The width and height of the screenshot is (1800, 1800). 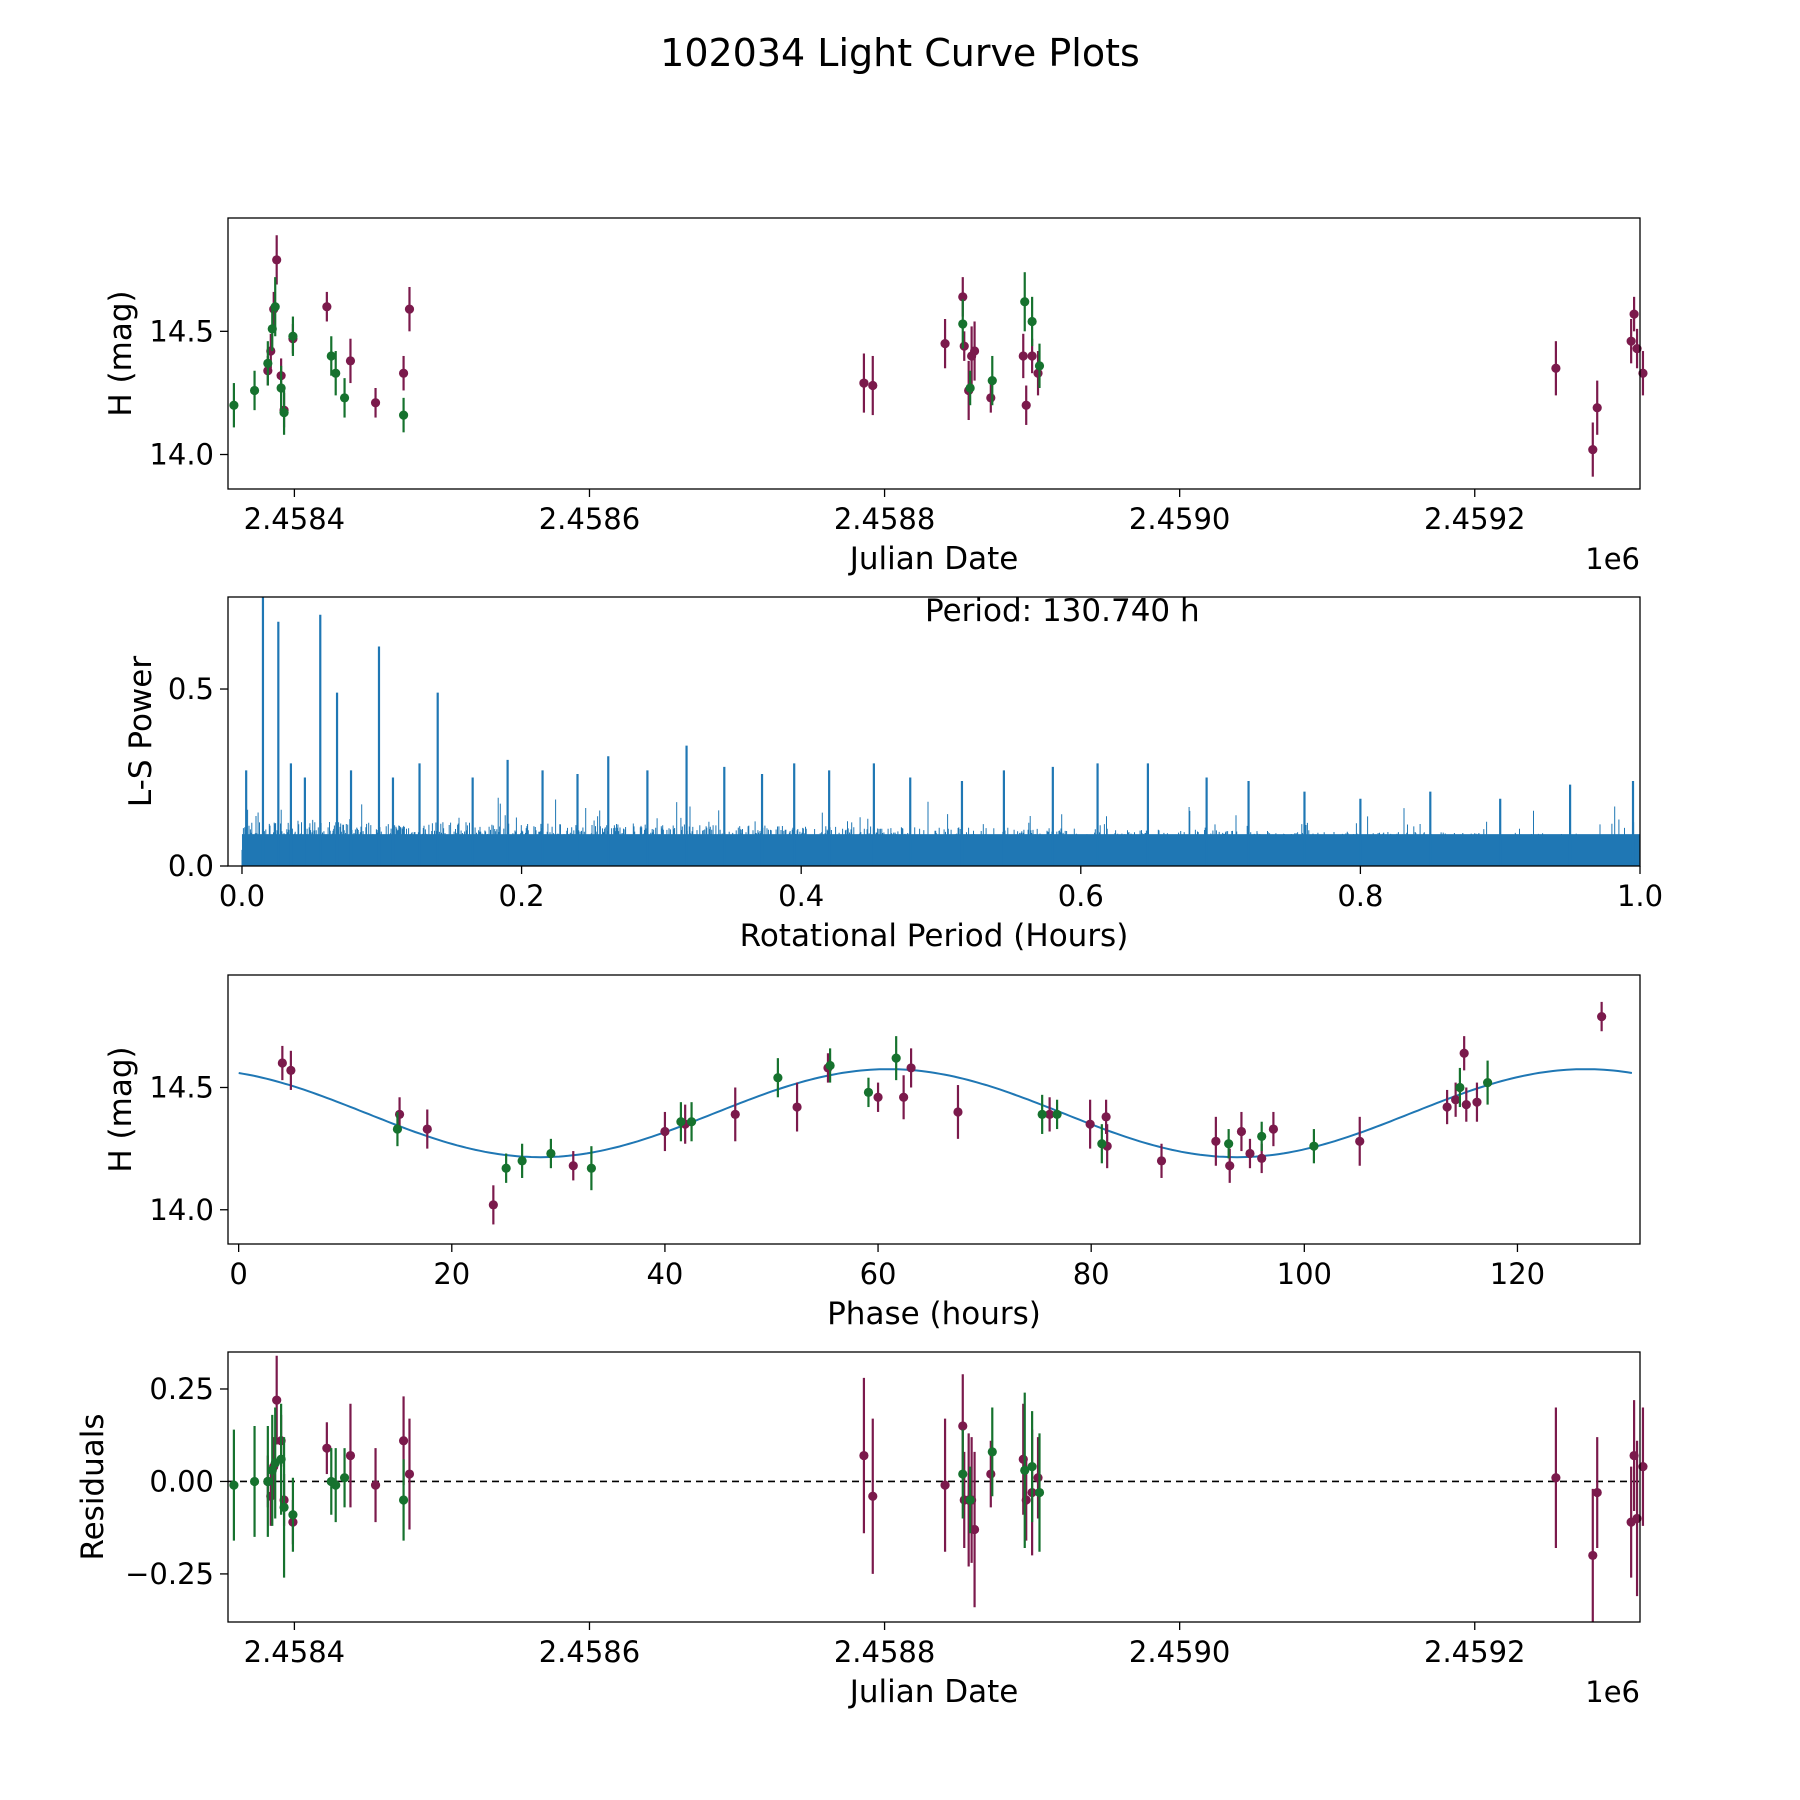 I want to click on y-tick: 0.25, so click(x=188, y=1389).